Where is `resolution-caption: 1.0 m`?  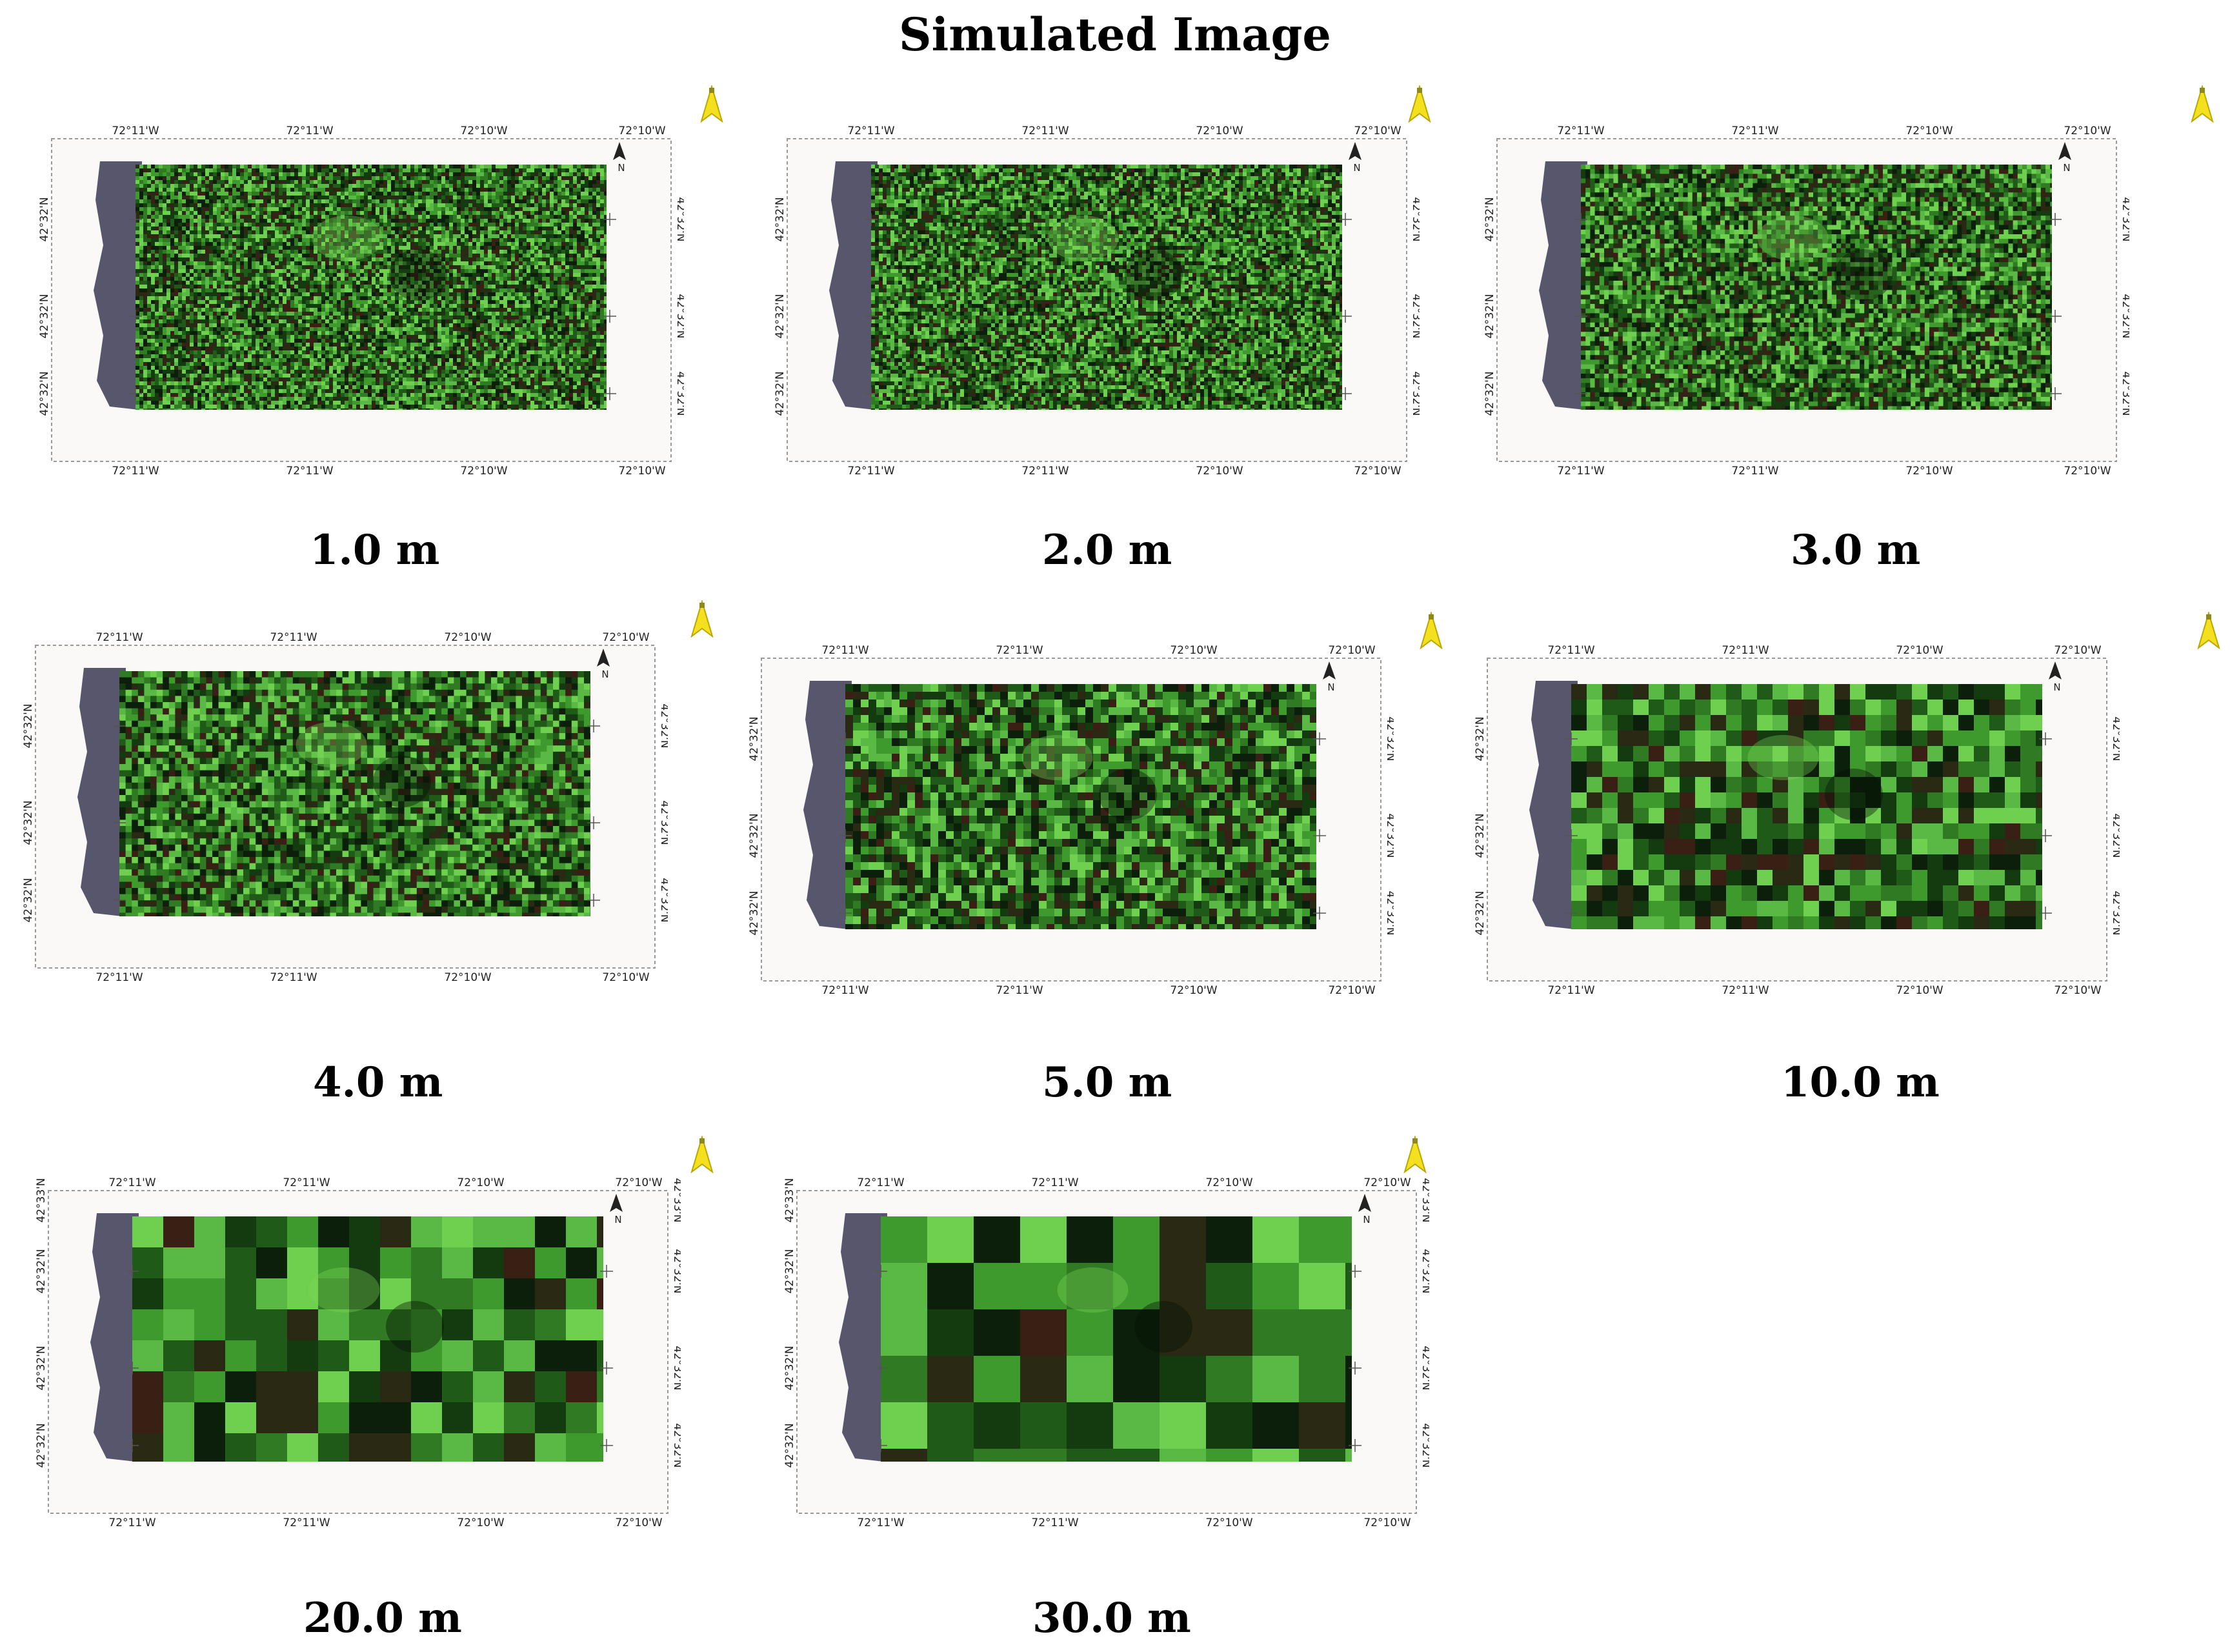
resolution-caption: 1.0 m is located at coordinates (375, 550).